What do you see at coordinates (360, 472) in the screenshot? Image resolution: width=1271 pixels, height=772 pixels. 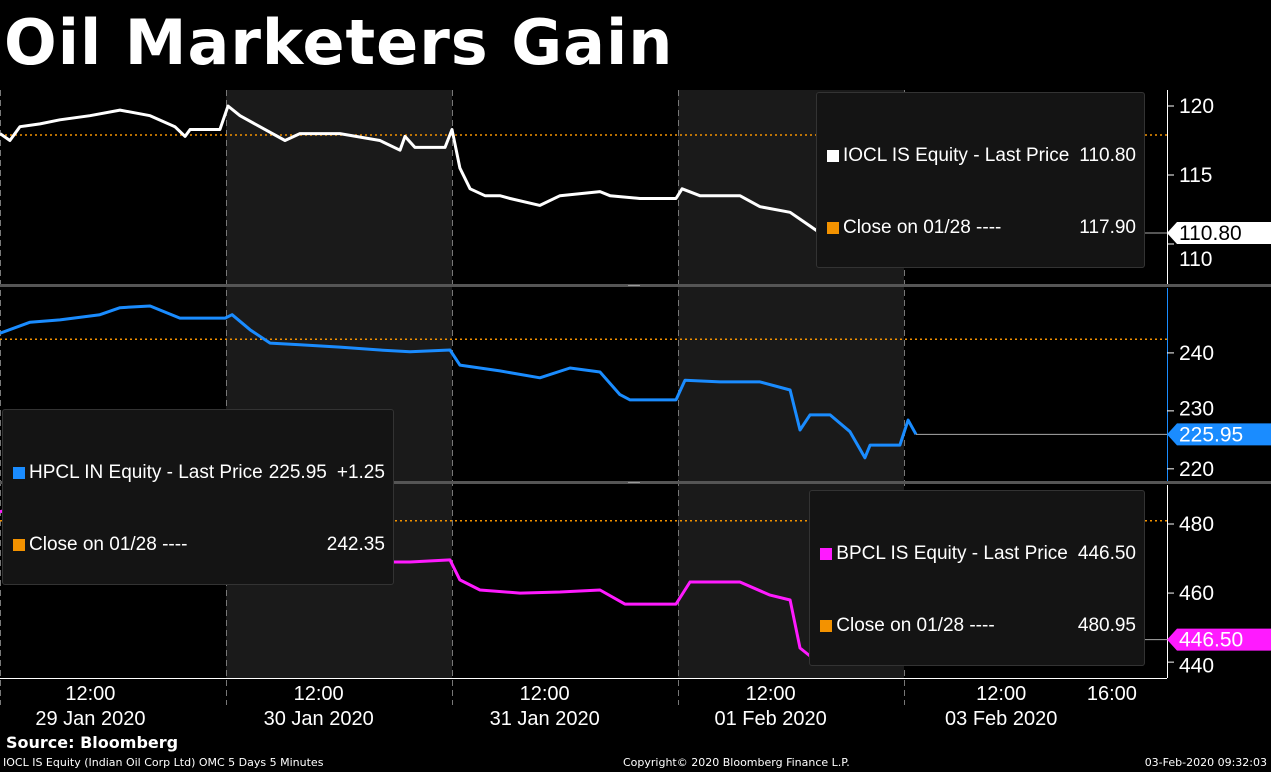 I see `legend-change: +1.25` at bounding box center [360, 472].